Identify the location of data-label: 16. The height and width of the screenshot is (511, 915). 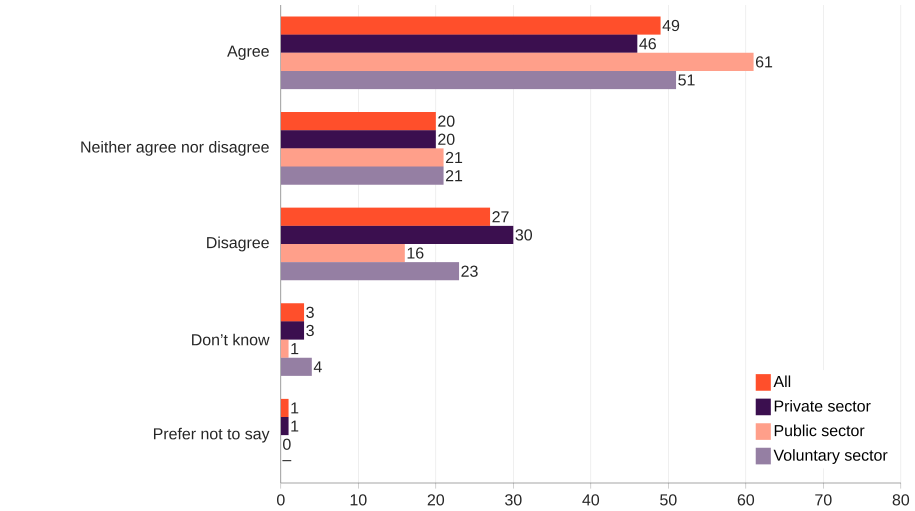
(416, 253).